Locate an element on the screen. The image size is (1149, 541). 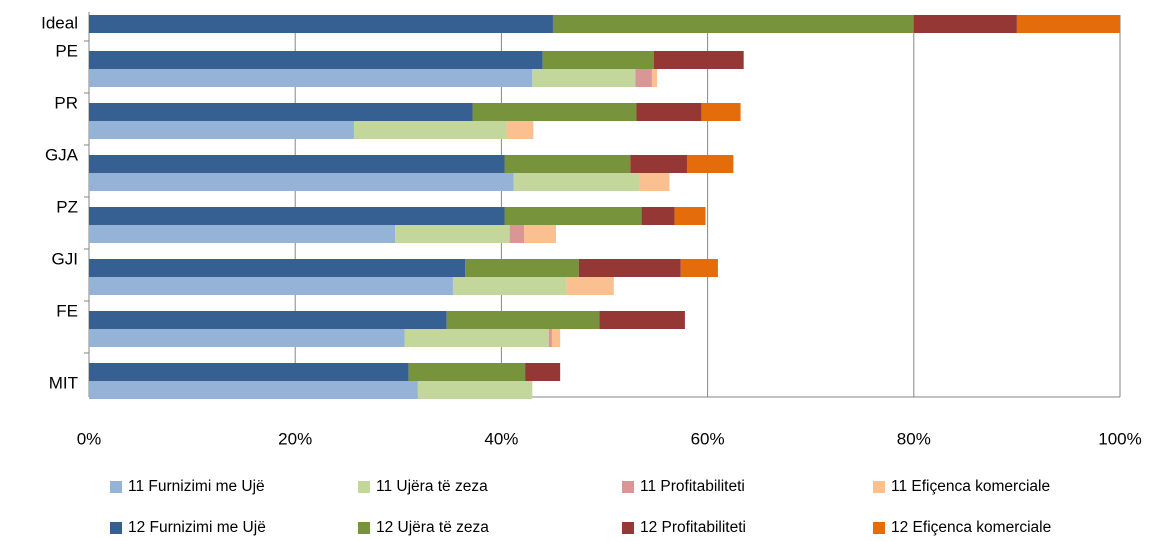
y-tick-label: FE is located at coordinates (67, 310).